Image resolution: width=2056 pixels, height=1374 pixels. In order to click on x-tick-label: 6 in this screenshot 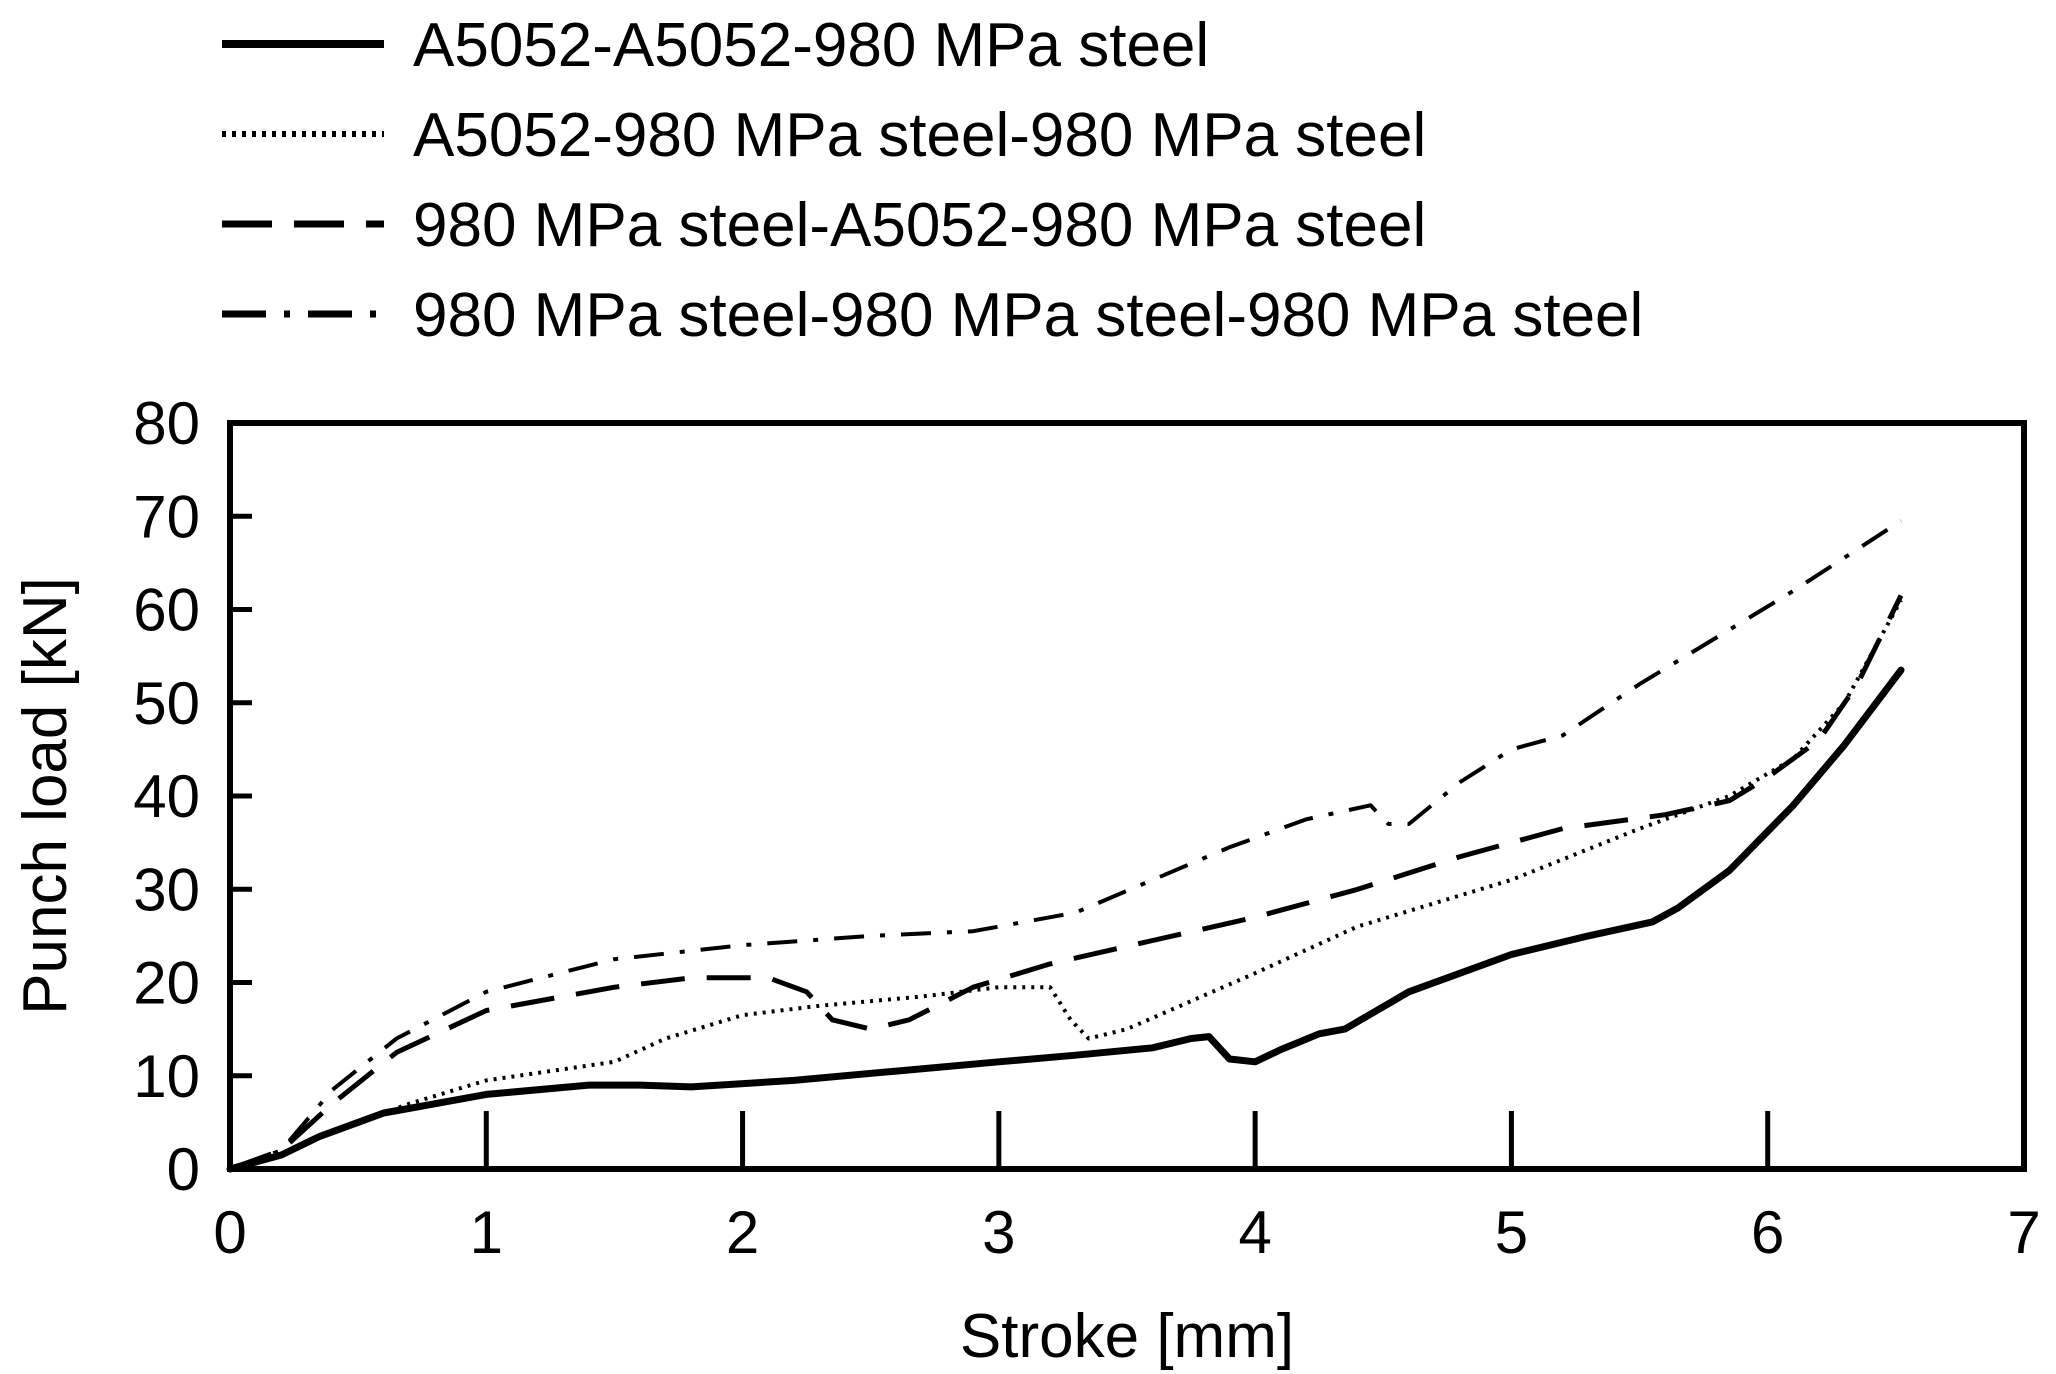, I will do `click(1767, 1232)`.